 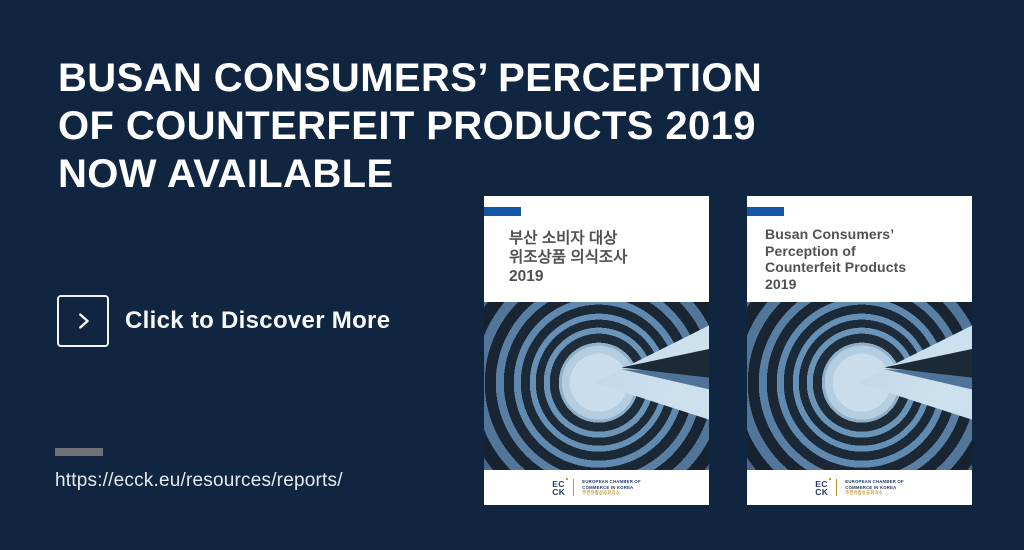 I want to click on headline-line-2: OF COUNTERFEIT PRODUCTS 2019, so click(x=407, y=126).